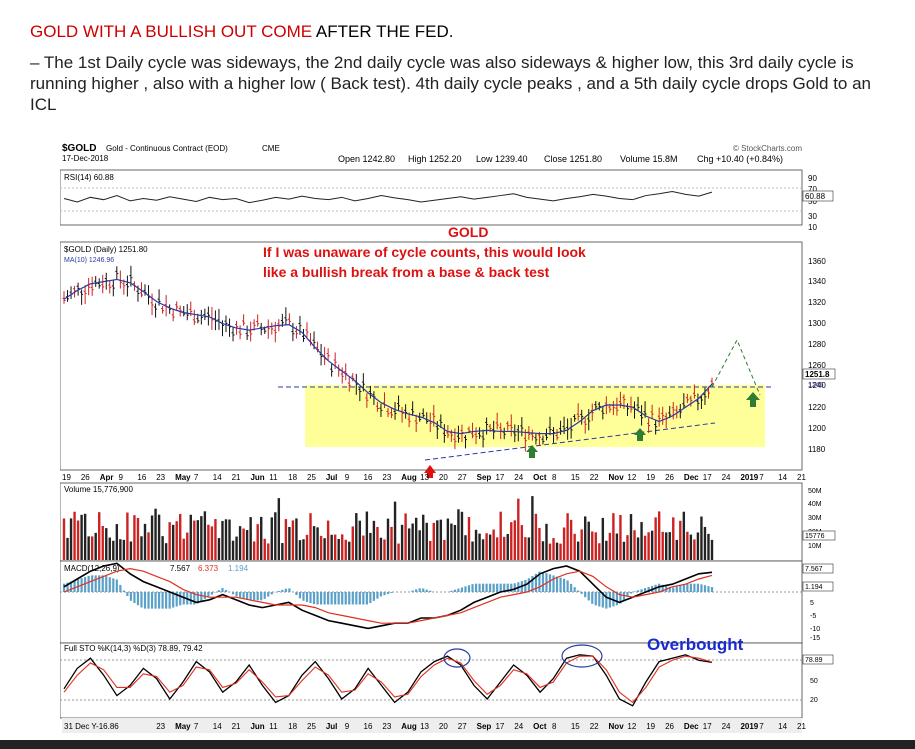 This screenshot has width=915, height=749. Describe the element at coordinates (141, 477) in the screenshot. I see `x-axis-label: 16` at that location.